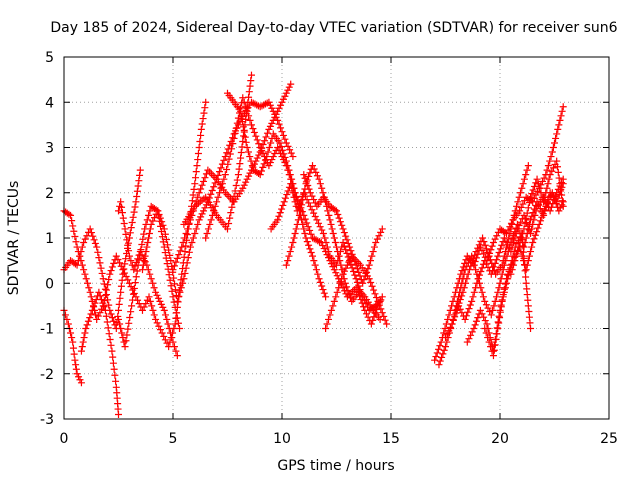 Image resolution: width=640 pixels, height=480 pixels. Describe the element at coordinates (49, 103) in the screenshot. I see `y-tick-label: 4` at that location.